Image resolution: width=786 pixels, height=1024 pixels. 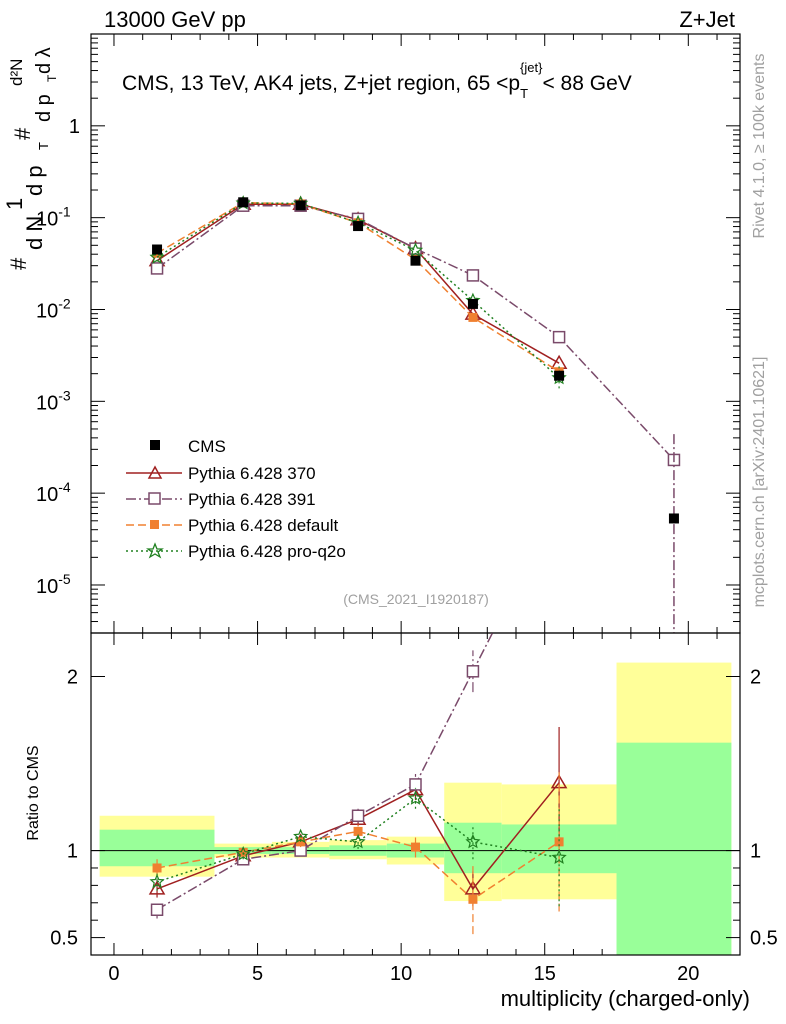 I want to click on y-tick-label: 10⁻¹, so click(x=53, y=217).